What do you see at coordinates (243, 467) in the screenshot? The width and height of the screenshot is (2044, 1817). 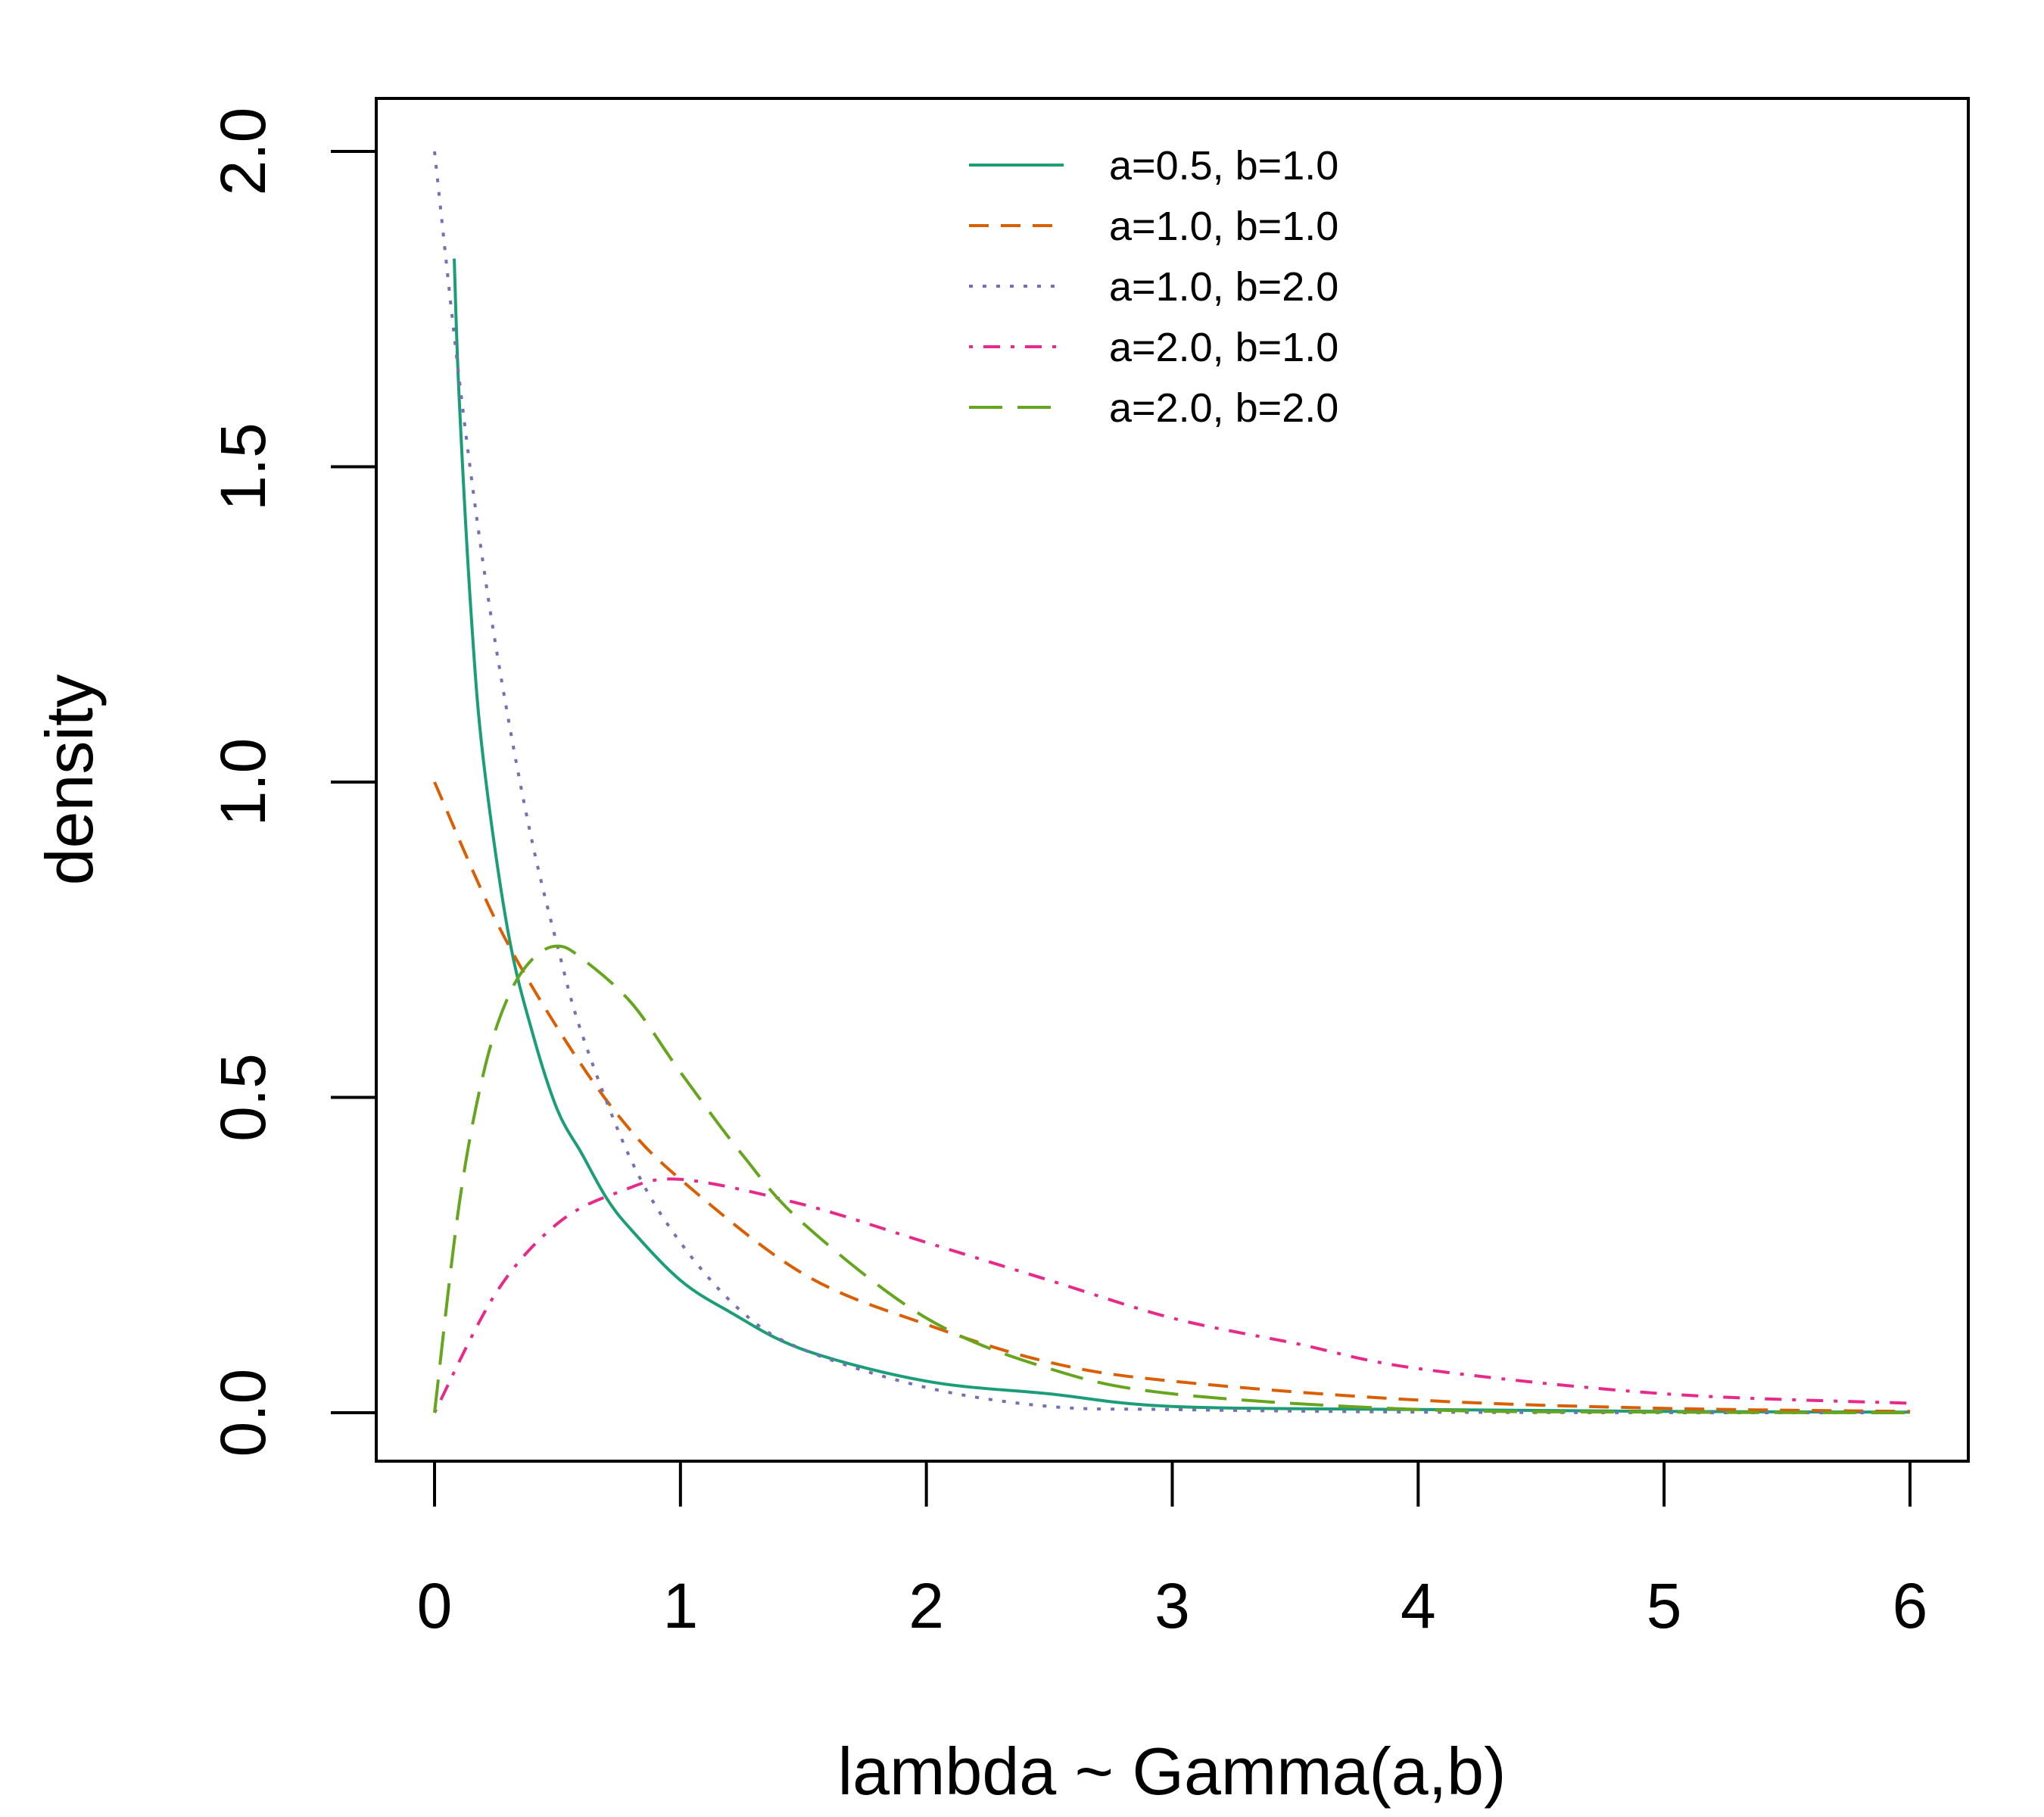 I see `y-tick-label: 1.5` at bounding box center [243, 467].